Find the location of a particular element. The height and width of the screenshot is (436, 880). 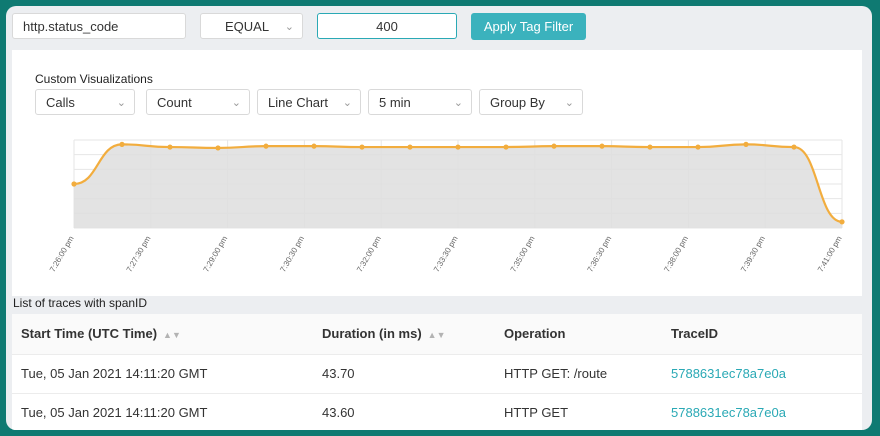

x-tick-label: 7:27:30 pm is located at coordinates (139, 253).